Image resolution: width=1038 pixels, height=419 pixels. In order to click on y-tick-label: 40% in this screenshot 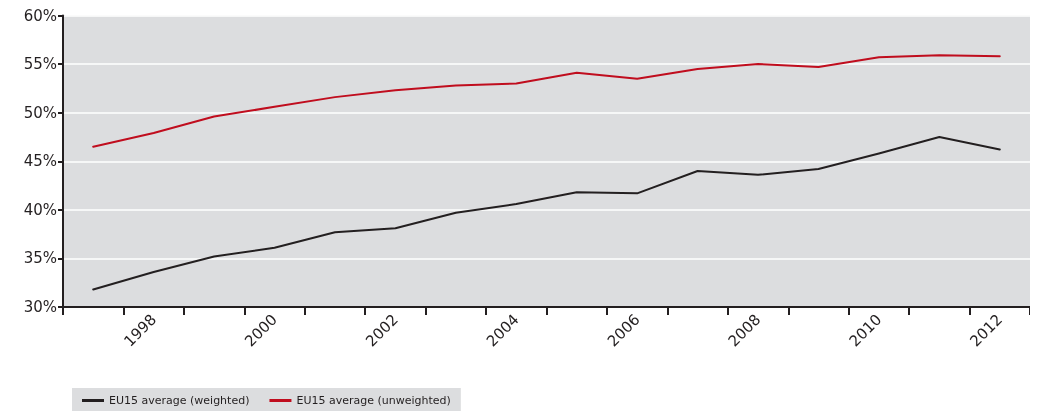, I will do `click(40, 209)`.